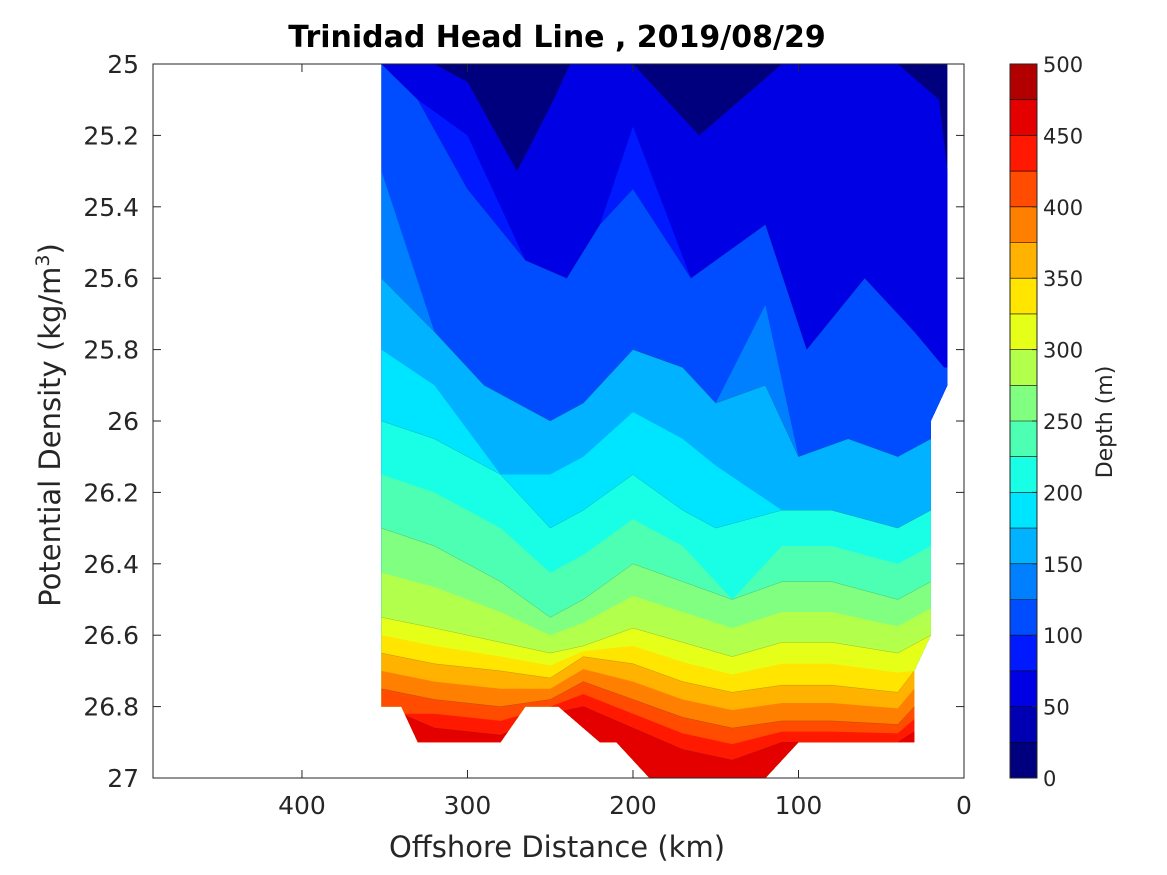  I want to click on y-tick-label: 26, so click(123, 421).